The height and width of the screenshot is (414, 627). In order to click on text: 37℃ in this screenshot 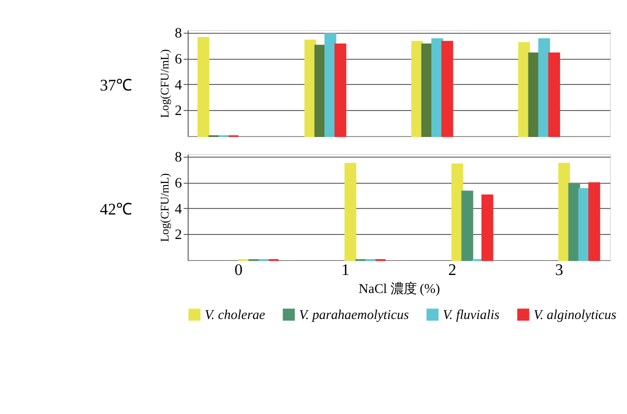, I will do `click(116, 85)`.